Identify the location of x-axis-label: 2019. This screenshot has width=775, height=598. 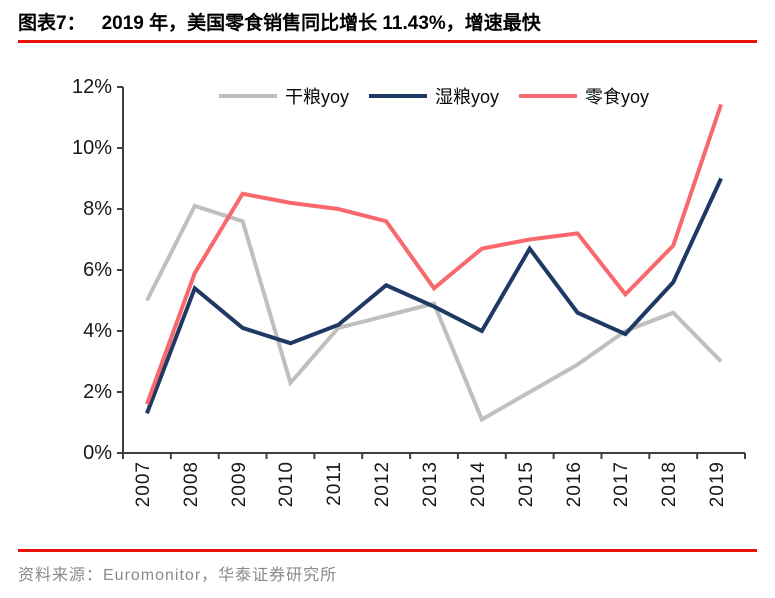
(718, 484).